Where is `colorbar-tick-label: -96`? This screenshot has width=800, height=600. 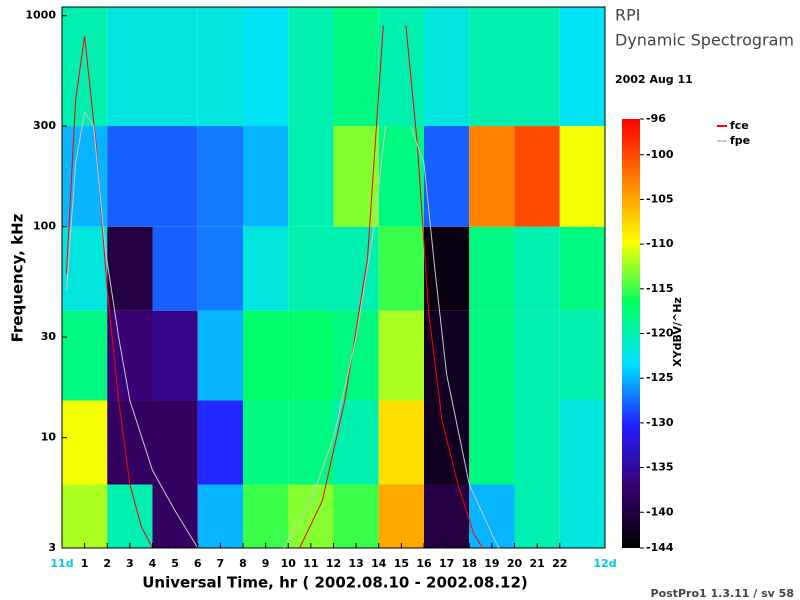
colorbar-tick-label: -96 is located at coordinates (656, 118).